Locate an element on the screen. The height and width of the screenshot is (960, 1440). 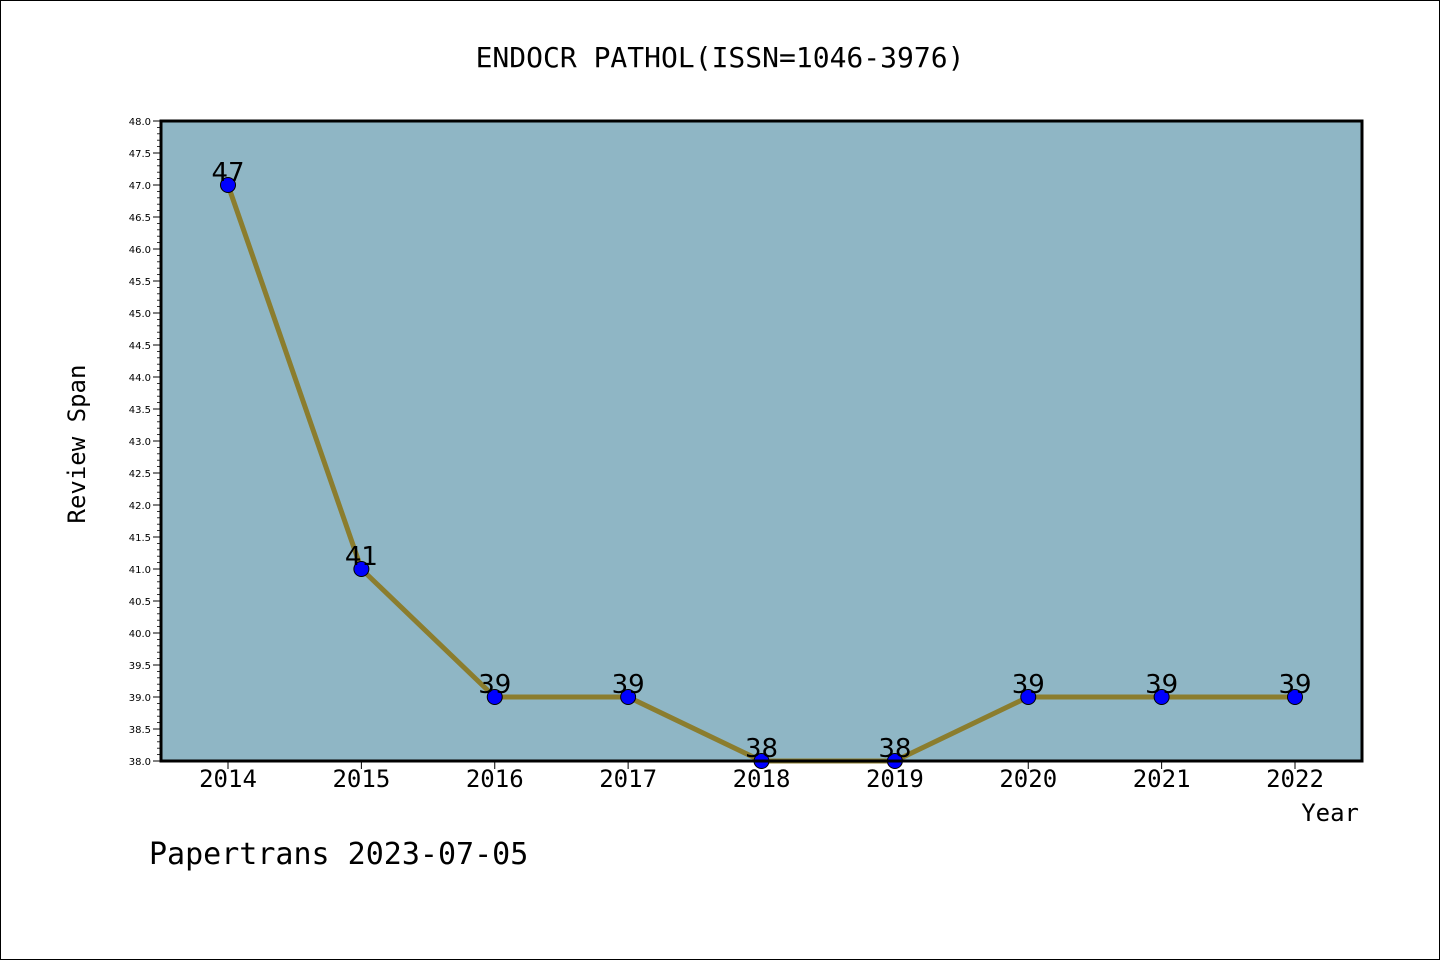
y-axis-label: Review Span is located at coordinates (77, 444).